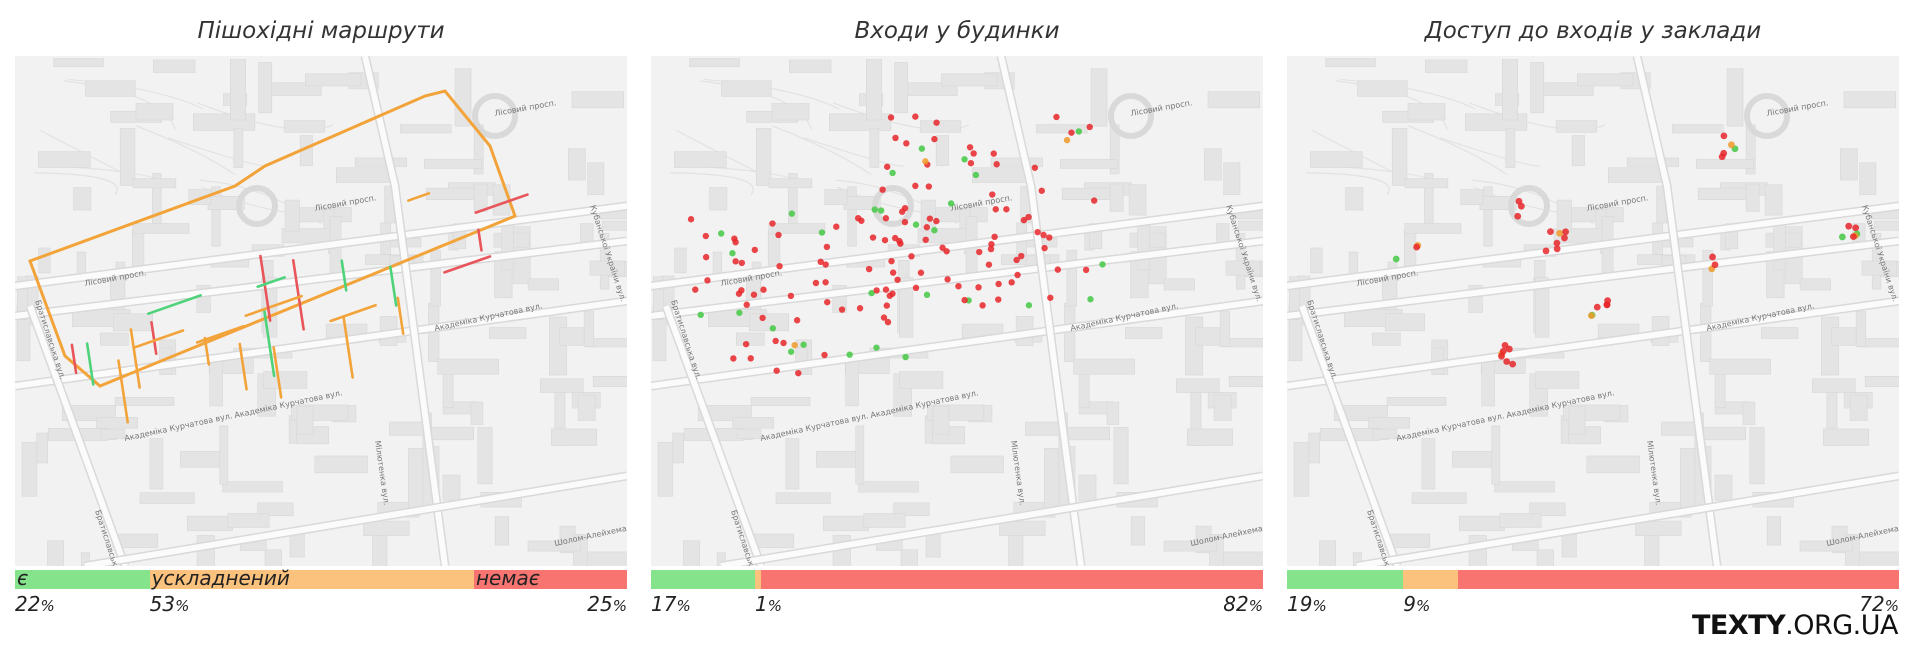  I want to click on routes-overlay, so click(278, 256).